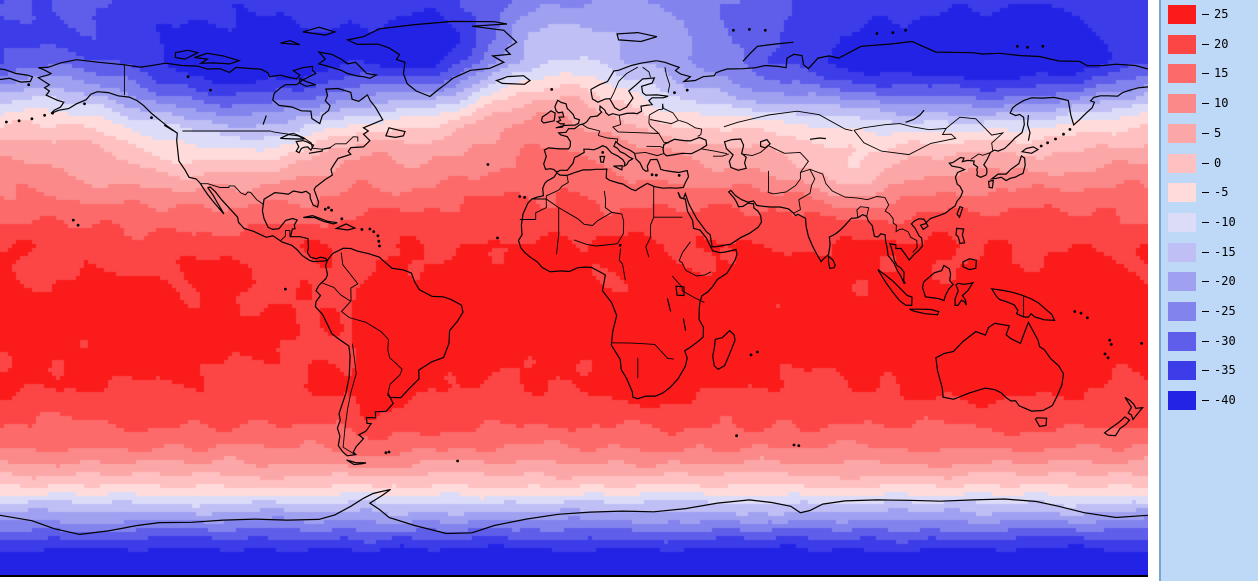 This screenshot has height=581, width=1258. I want to click on border-belarus, so click(664, 114).